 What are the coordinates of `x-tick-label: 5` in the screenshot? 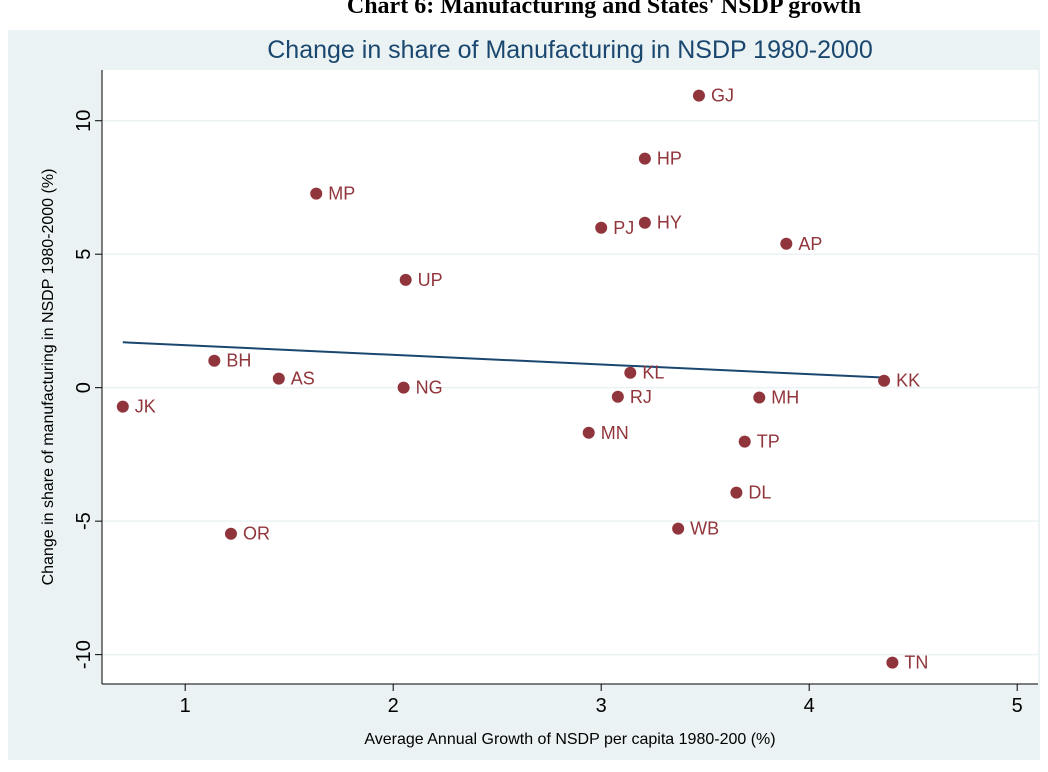 It's located at (1017, 706).